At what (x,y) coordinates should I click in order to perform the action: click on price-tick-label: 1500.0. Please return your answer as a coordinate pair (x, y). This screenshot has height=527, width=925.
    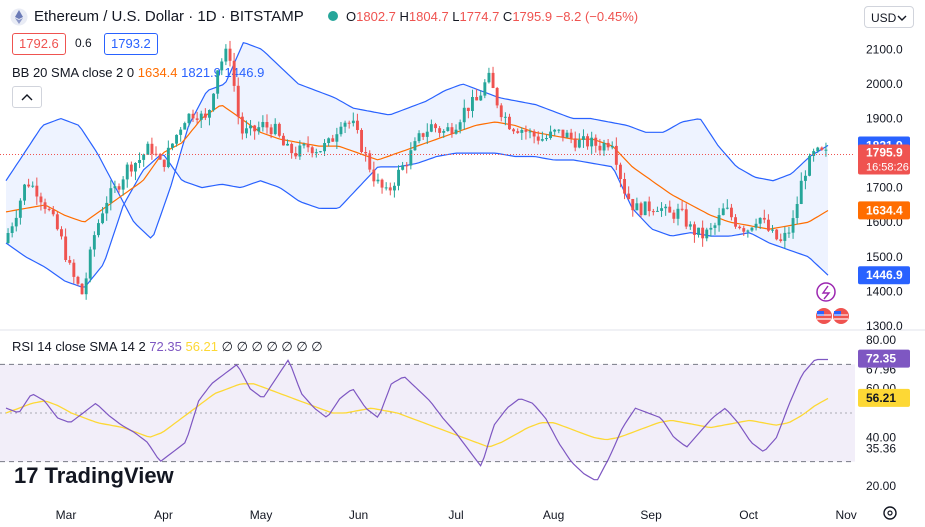
    Looking at the image, I should click on (884, 257).